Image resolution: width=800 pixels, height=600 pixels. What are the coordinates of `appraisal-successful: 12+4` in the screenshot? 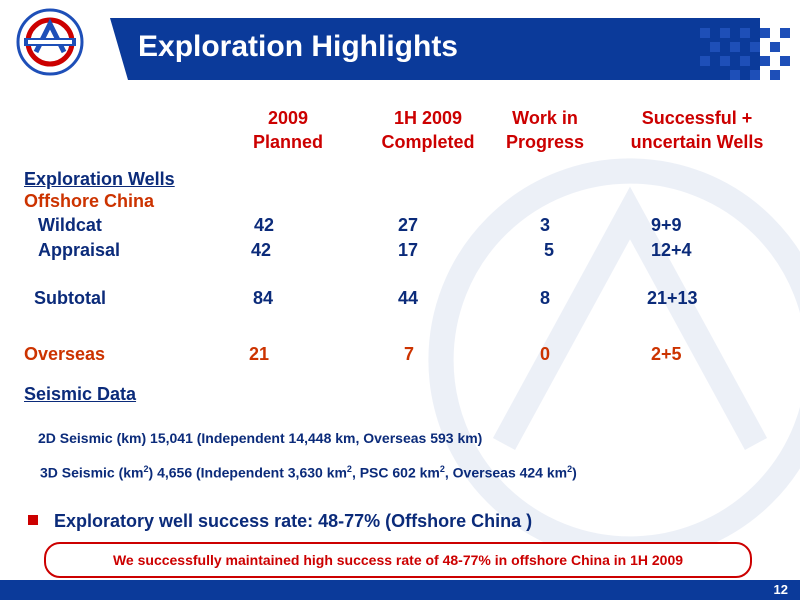 It's located at (671, 250).